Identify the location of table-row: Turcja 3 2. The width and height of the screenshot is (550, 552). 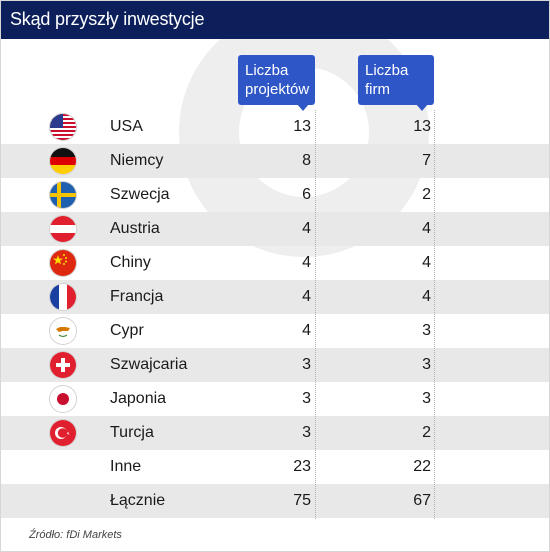
(275, 433).